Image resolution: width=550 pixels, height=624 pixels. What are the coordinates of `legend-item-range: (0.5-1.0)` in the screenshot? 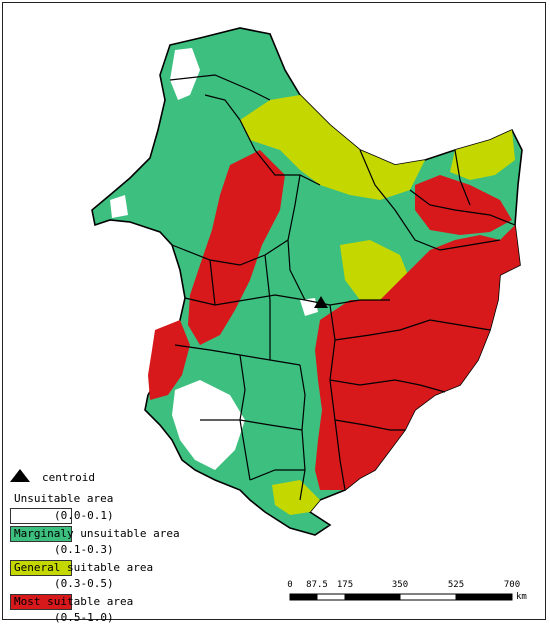 It's located at (84, 617).